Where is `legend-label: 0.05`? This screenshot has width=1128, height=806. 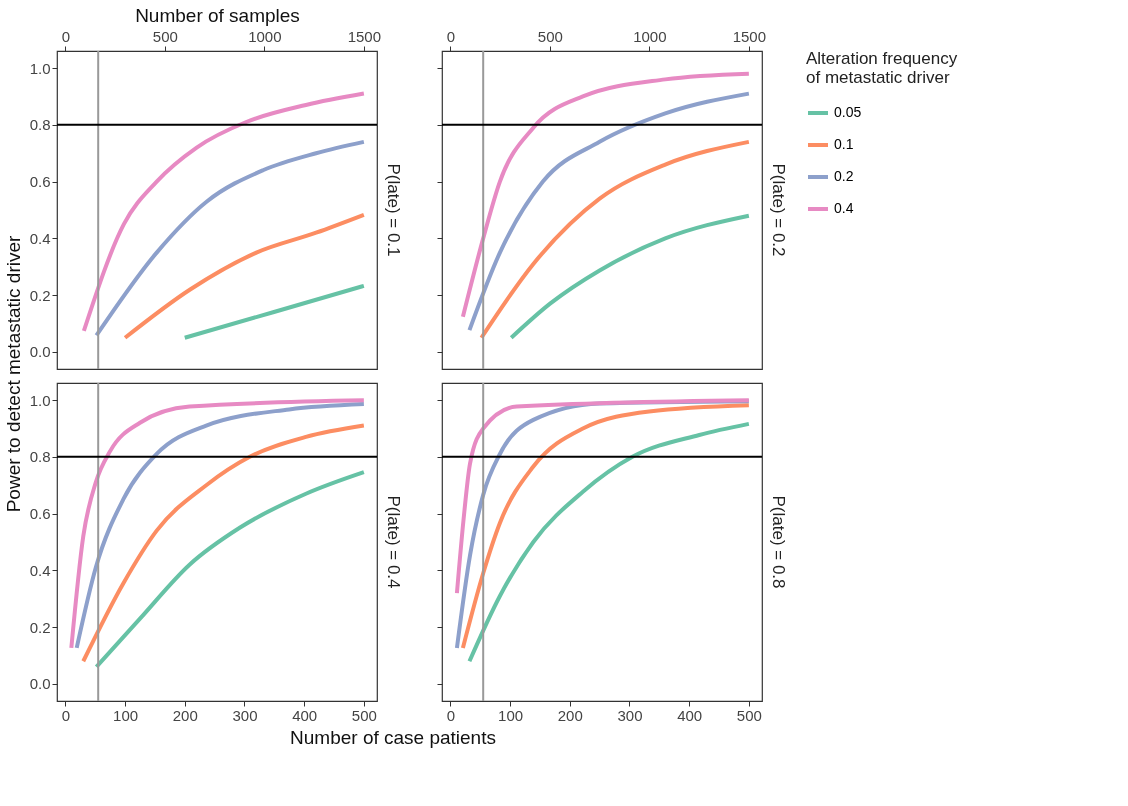
legend-label: 0.05 is located at coordinates (848, 112).